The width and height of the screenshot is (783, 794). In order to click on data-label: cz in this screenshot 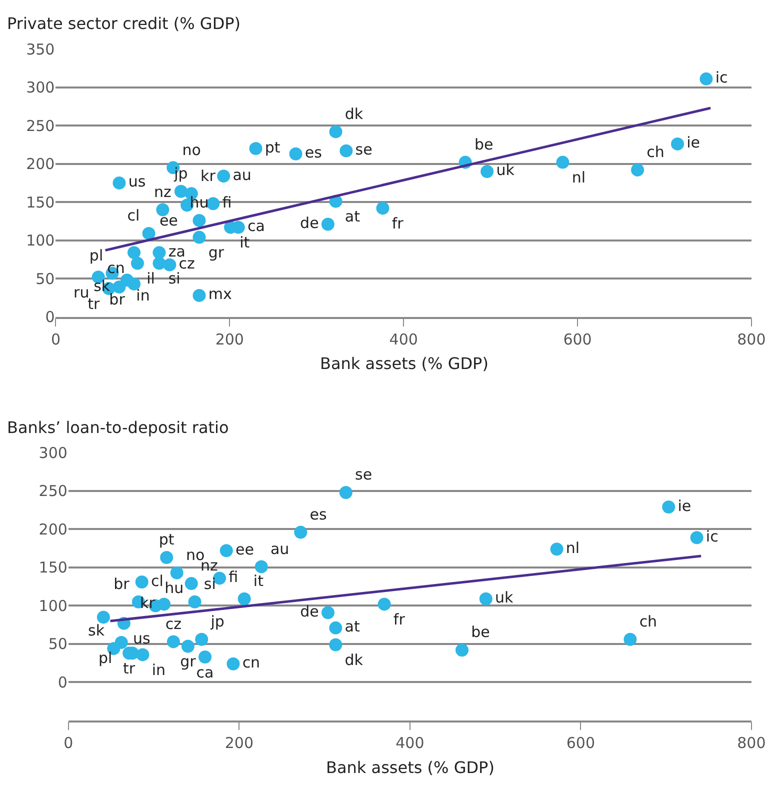, I will do `click(173, 623)`.